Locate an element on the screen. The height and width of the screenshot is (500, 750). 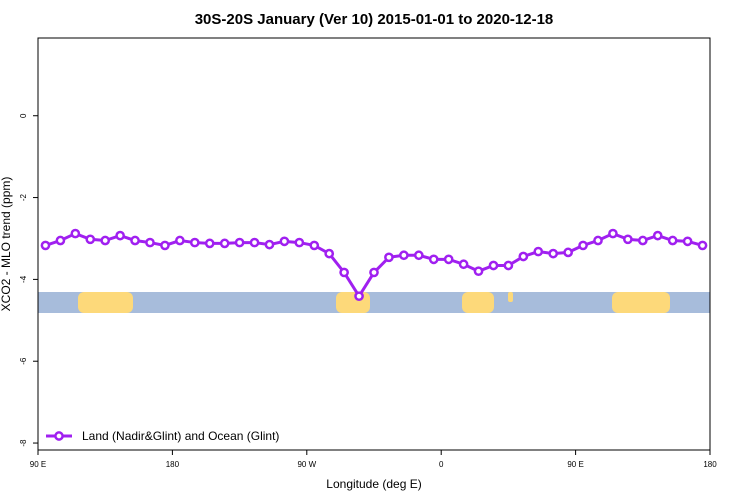
y-axis-label: XCO2 - MLO trend (ppm) is located at coordinates (6, 244).